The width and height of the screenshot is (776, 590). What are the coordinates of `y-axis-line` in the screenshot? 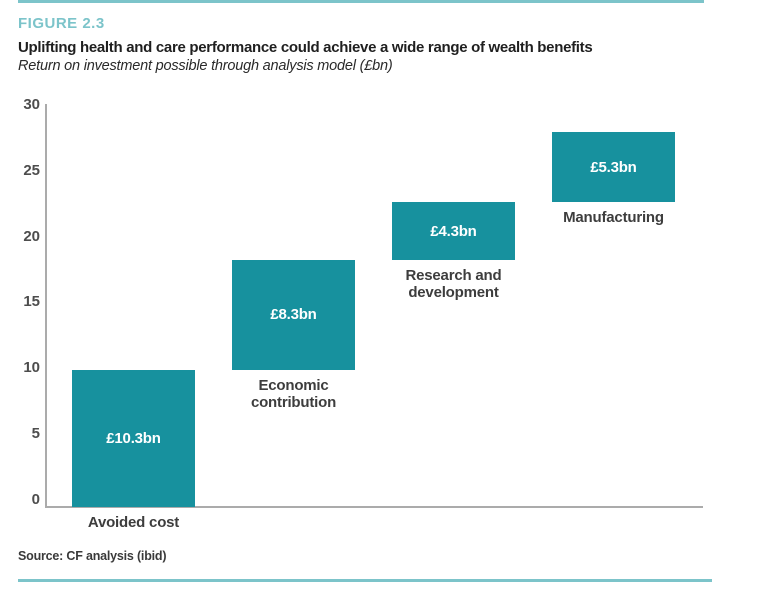 It's located at (46, 305).